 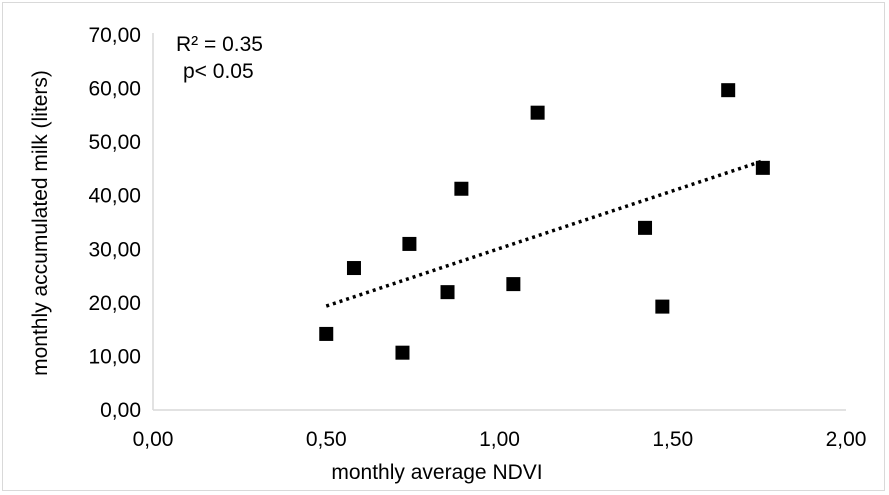 What do you see at coordinates (40, 223) in the screenshot?
I see `y-axis-title: monthly accumulated milk (liters)` at bounding box center [40, 223].